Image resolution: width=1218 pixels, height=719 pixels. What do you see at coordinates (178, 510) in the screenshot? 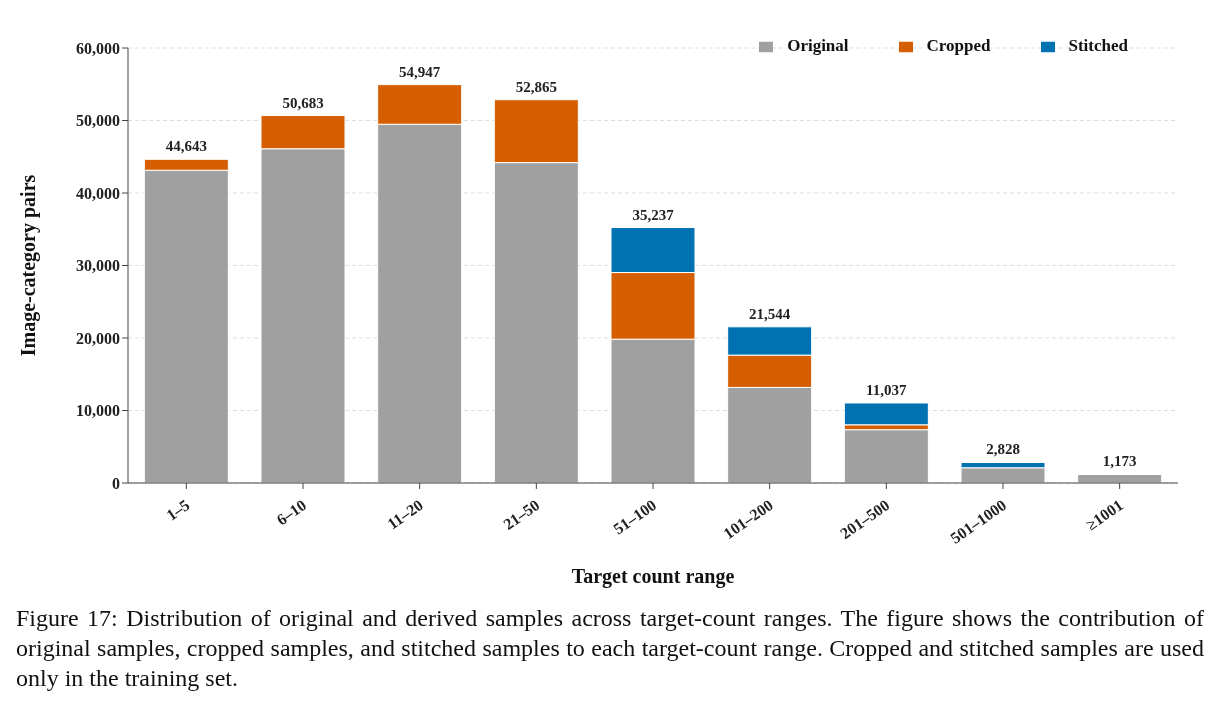
I see `x-tick-label: 1–5` at bounding box center [178, 510].